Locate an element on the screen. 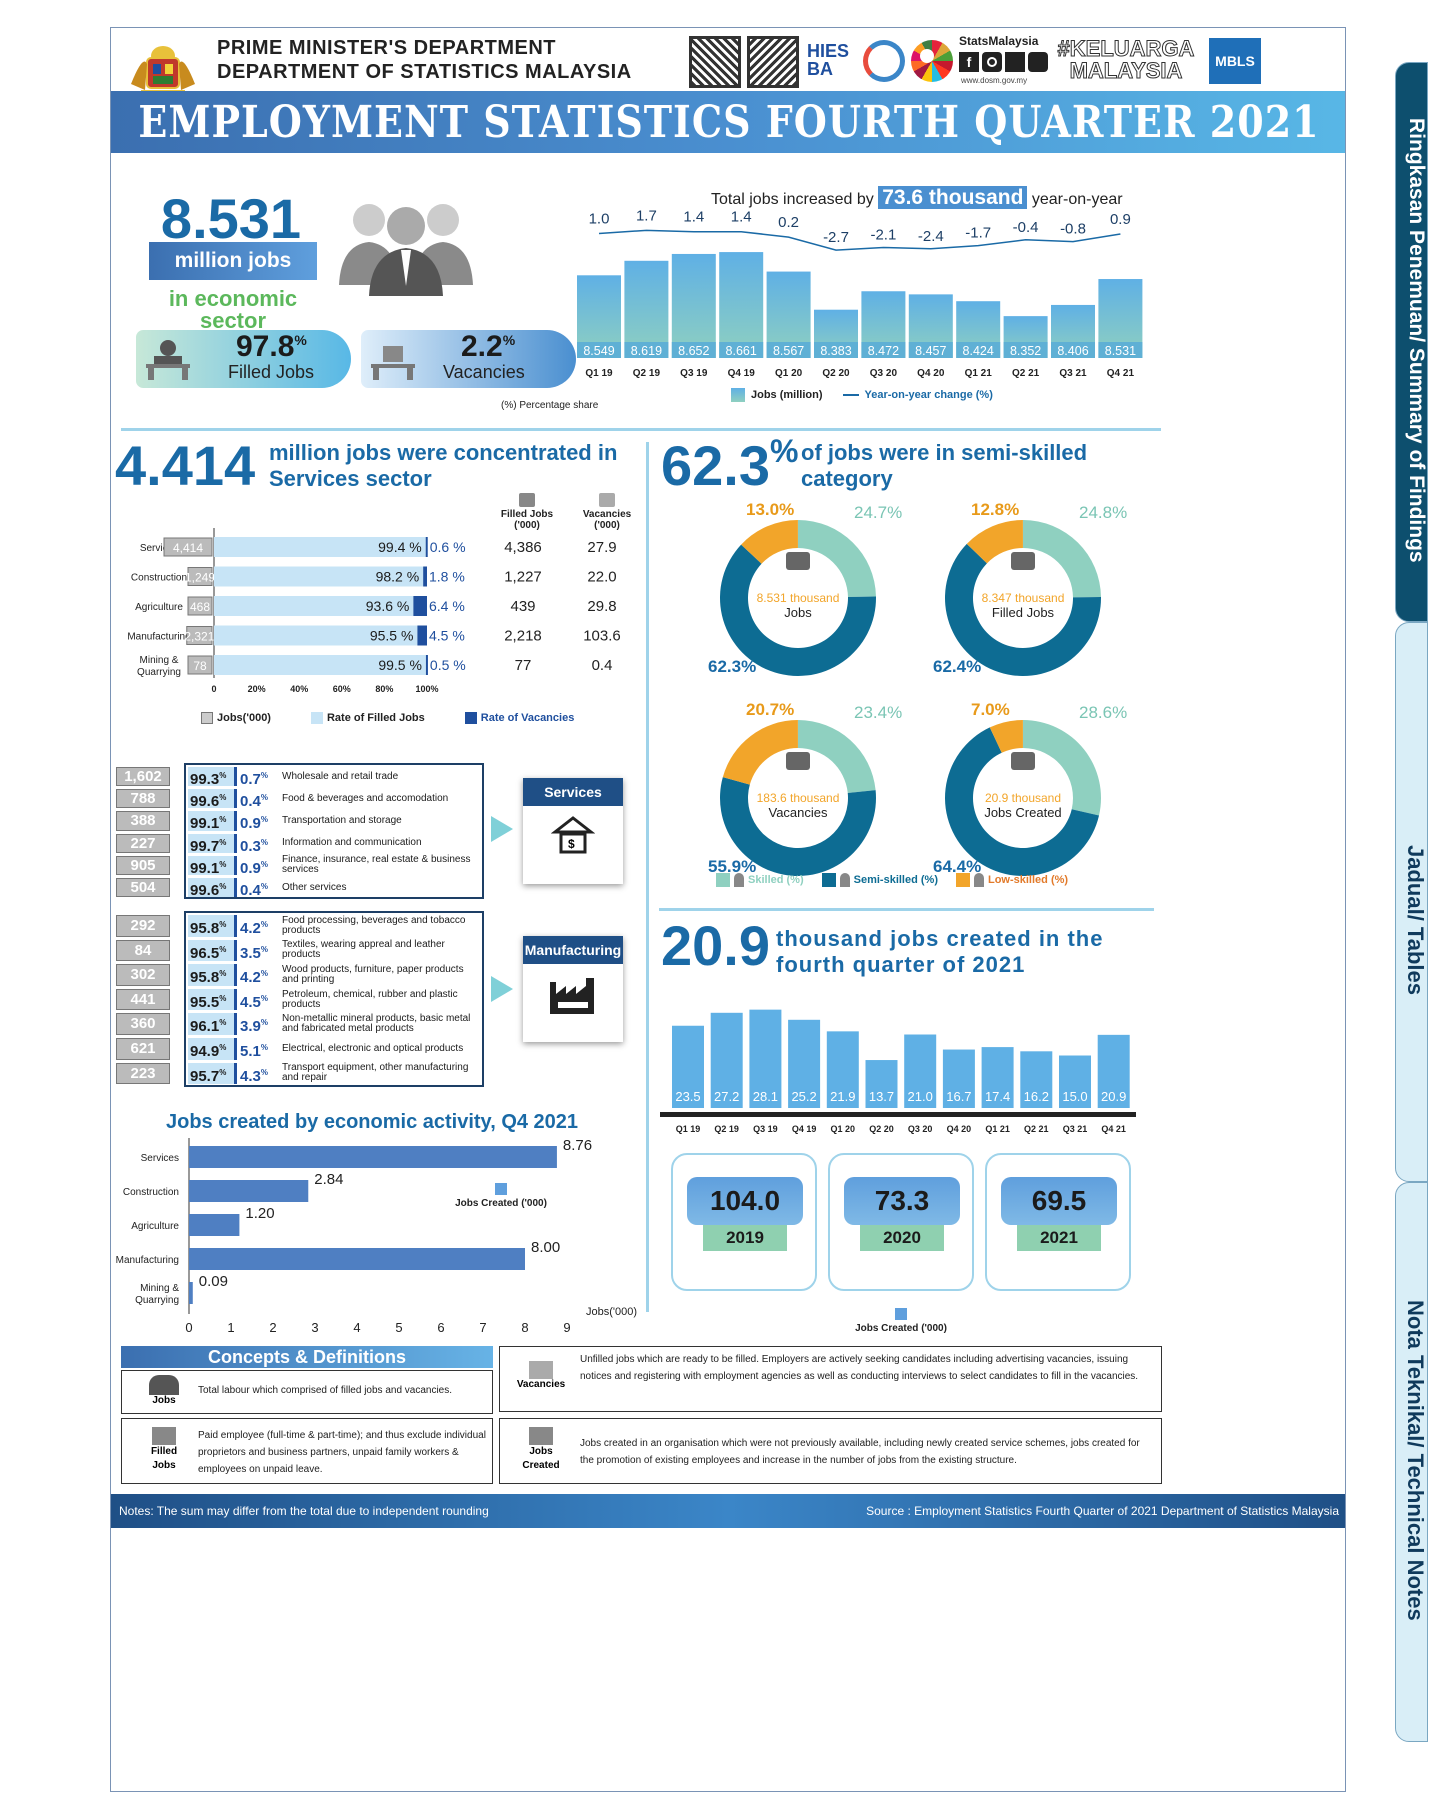 The width and height of the screenshot is (1448, 1810). subsector-filled: 99.7% is located at coordinates (211, 844).